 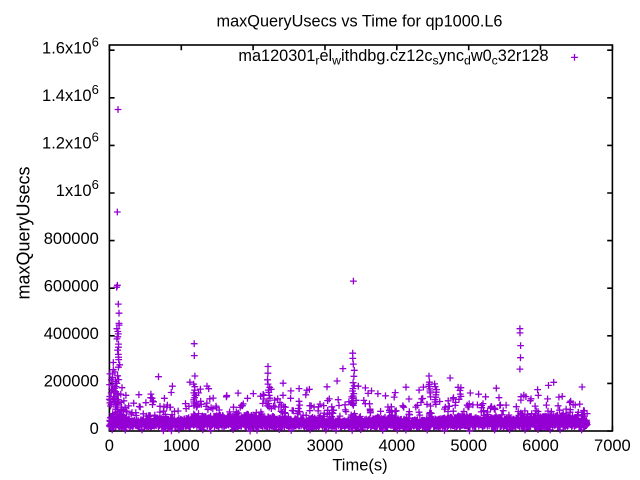 What do you see at coordinates (71, 239) in the screenshot?
I see `svg-text: 800000` at bounding box center [71, 239].